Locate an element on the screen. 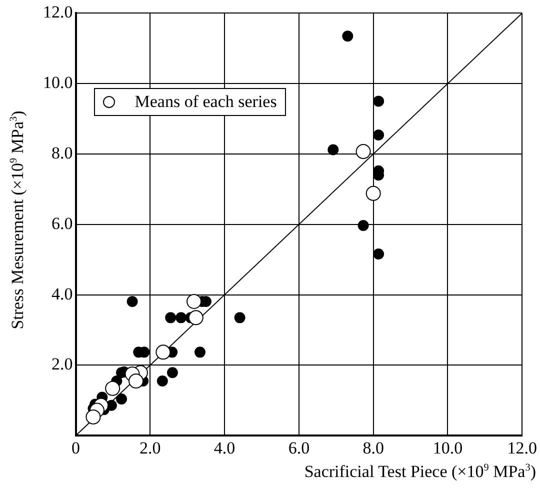 The width and height of the screenshot is (540, 492). x-tick-label: 8.0 is located at coordinates (373, 448).